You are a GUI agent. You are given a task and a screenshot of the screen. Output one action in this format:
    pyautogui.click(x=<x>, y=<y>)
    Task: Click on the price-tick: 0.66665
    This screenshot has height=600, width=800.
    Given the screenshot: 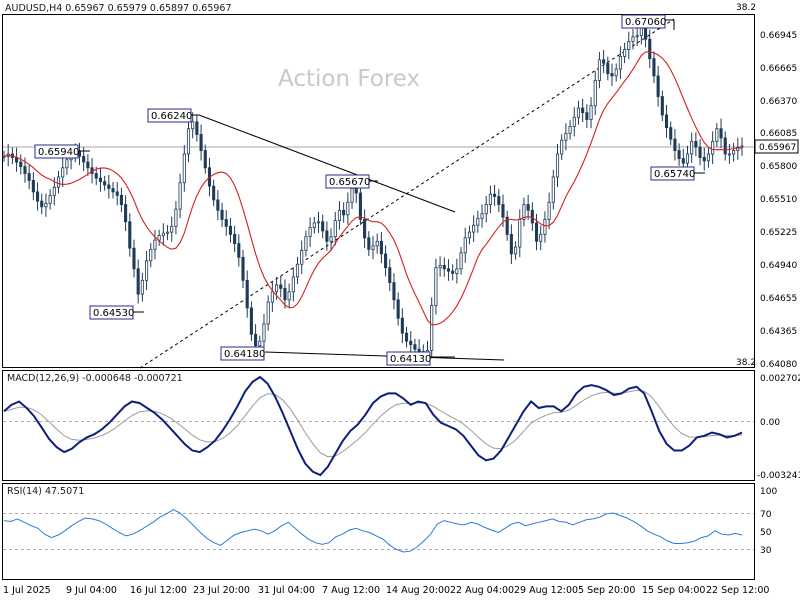 What is the action you would take?
    pyautogui.click(x=778, y=69)
    